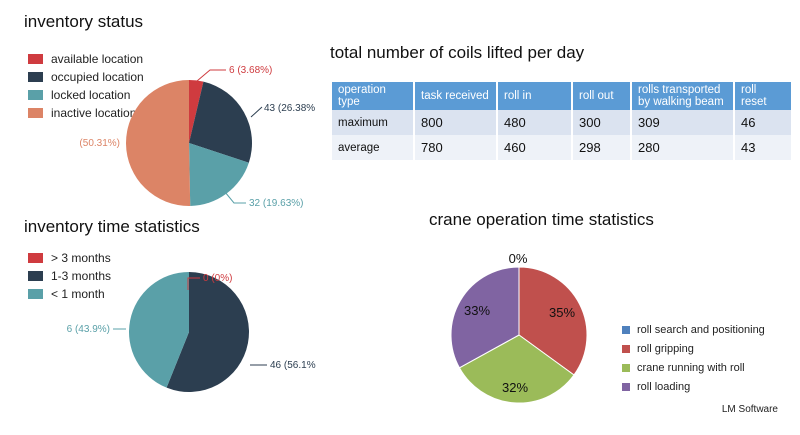 This screenshot has height=435, width=800. I want to click on inventory-time-legend: > 3 months 1-3 months < 1 month, so click(69, 276).